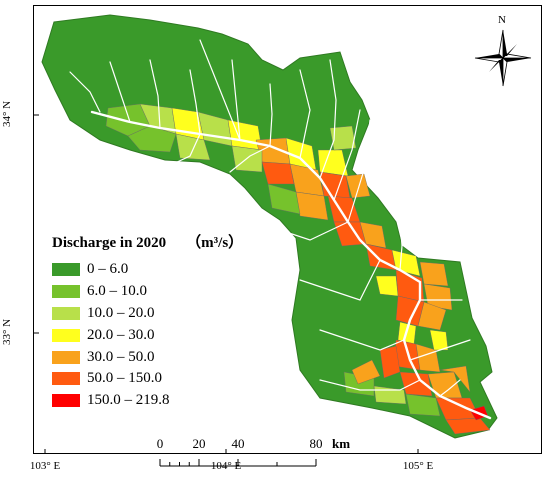  What do you see at coordinates (341, 443) in the screenshot?
I see `scale-bar-unit: km` at bounding box center [341, 443].